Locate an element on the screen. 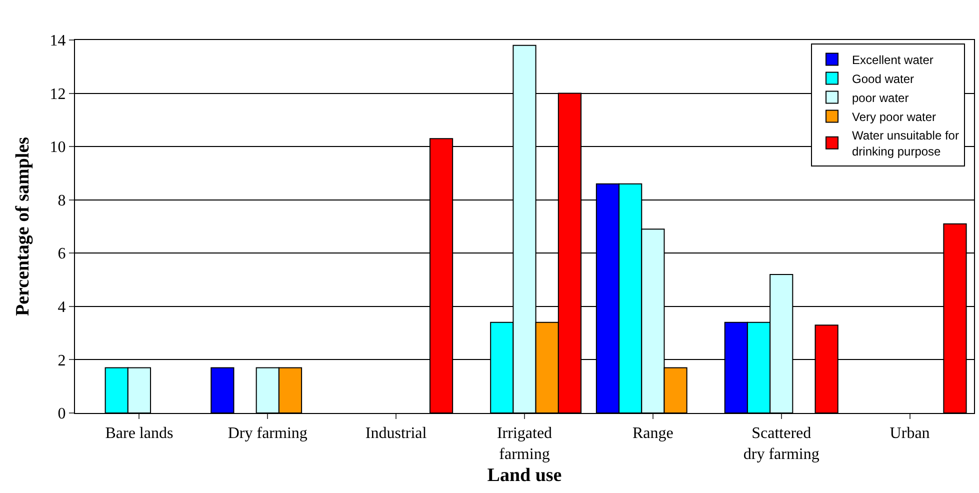  x-tick-label: Industrial is located at coordinates (396, 433).